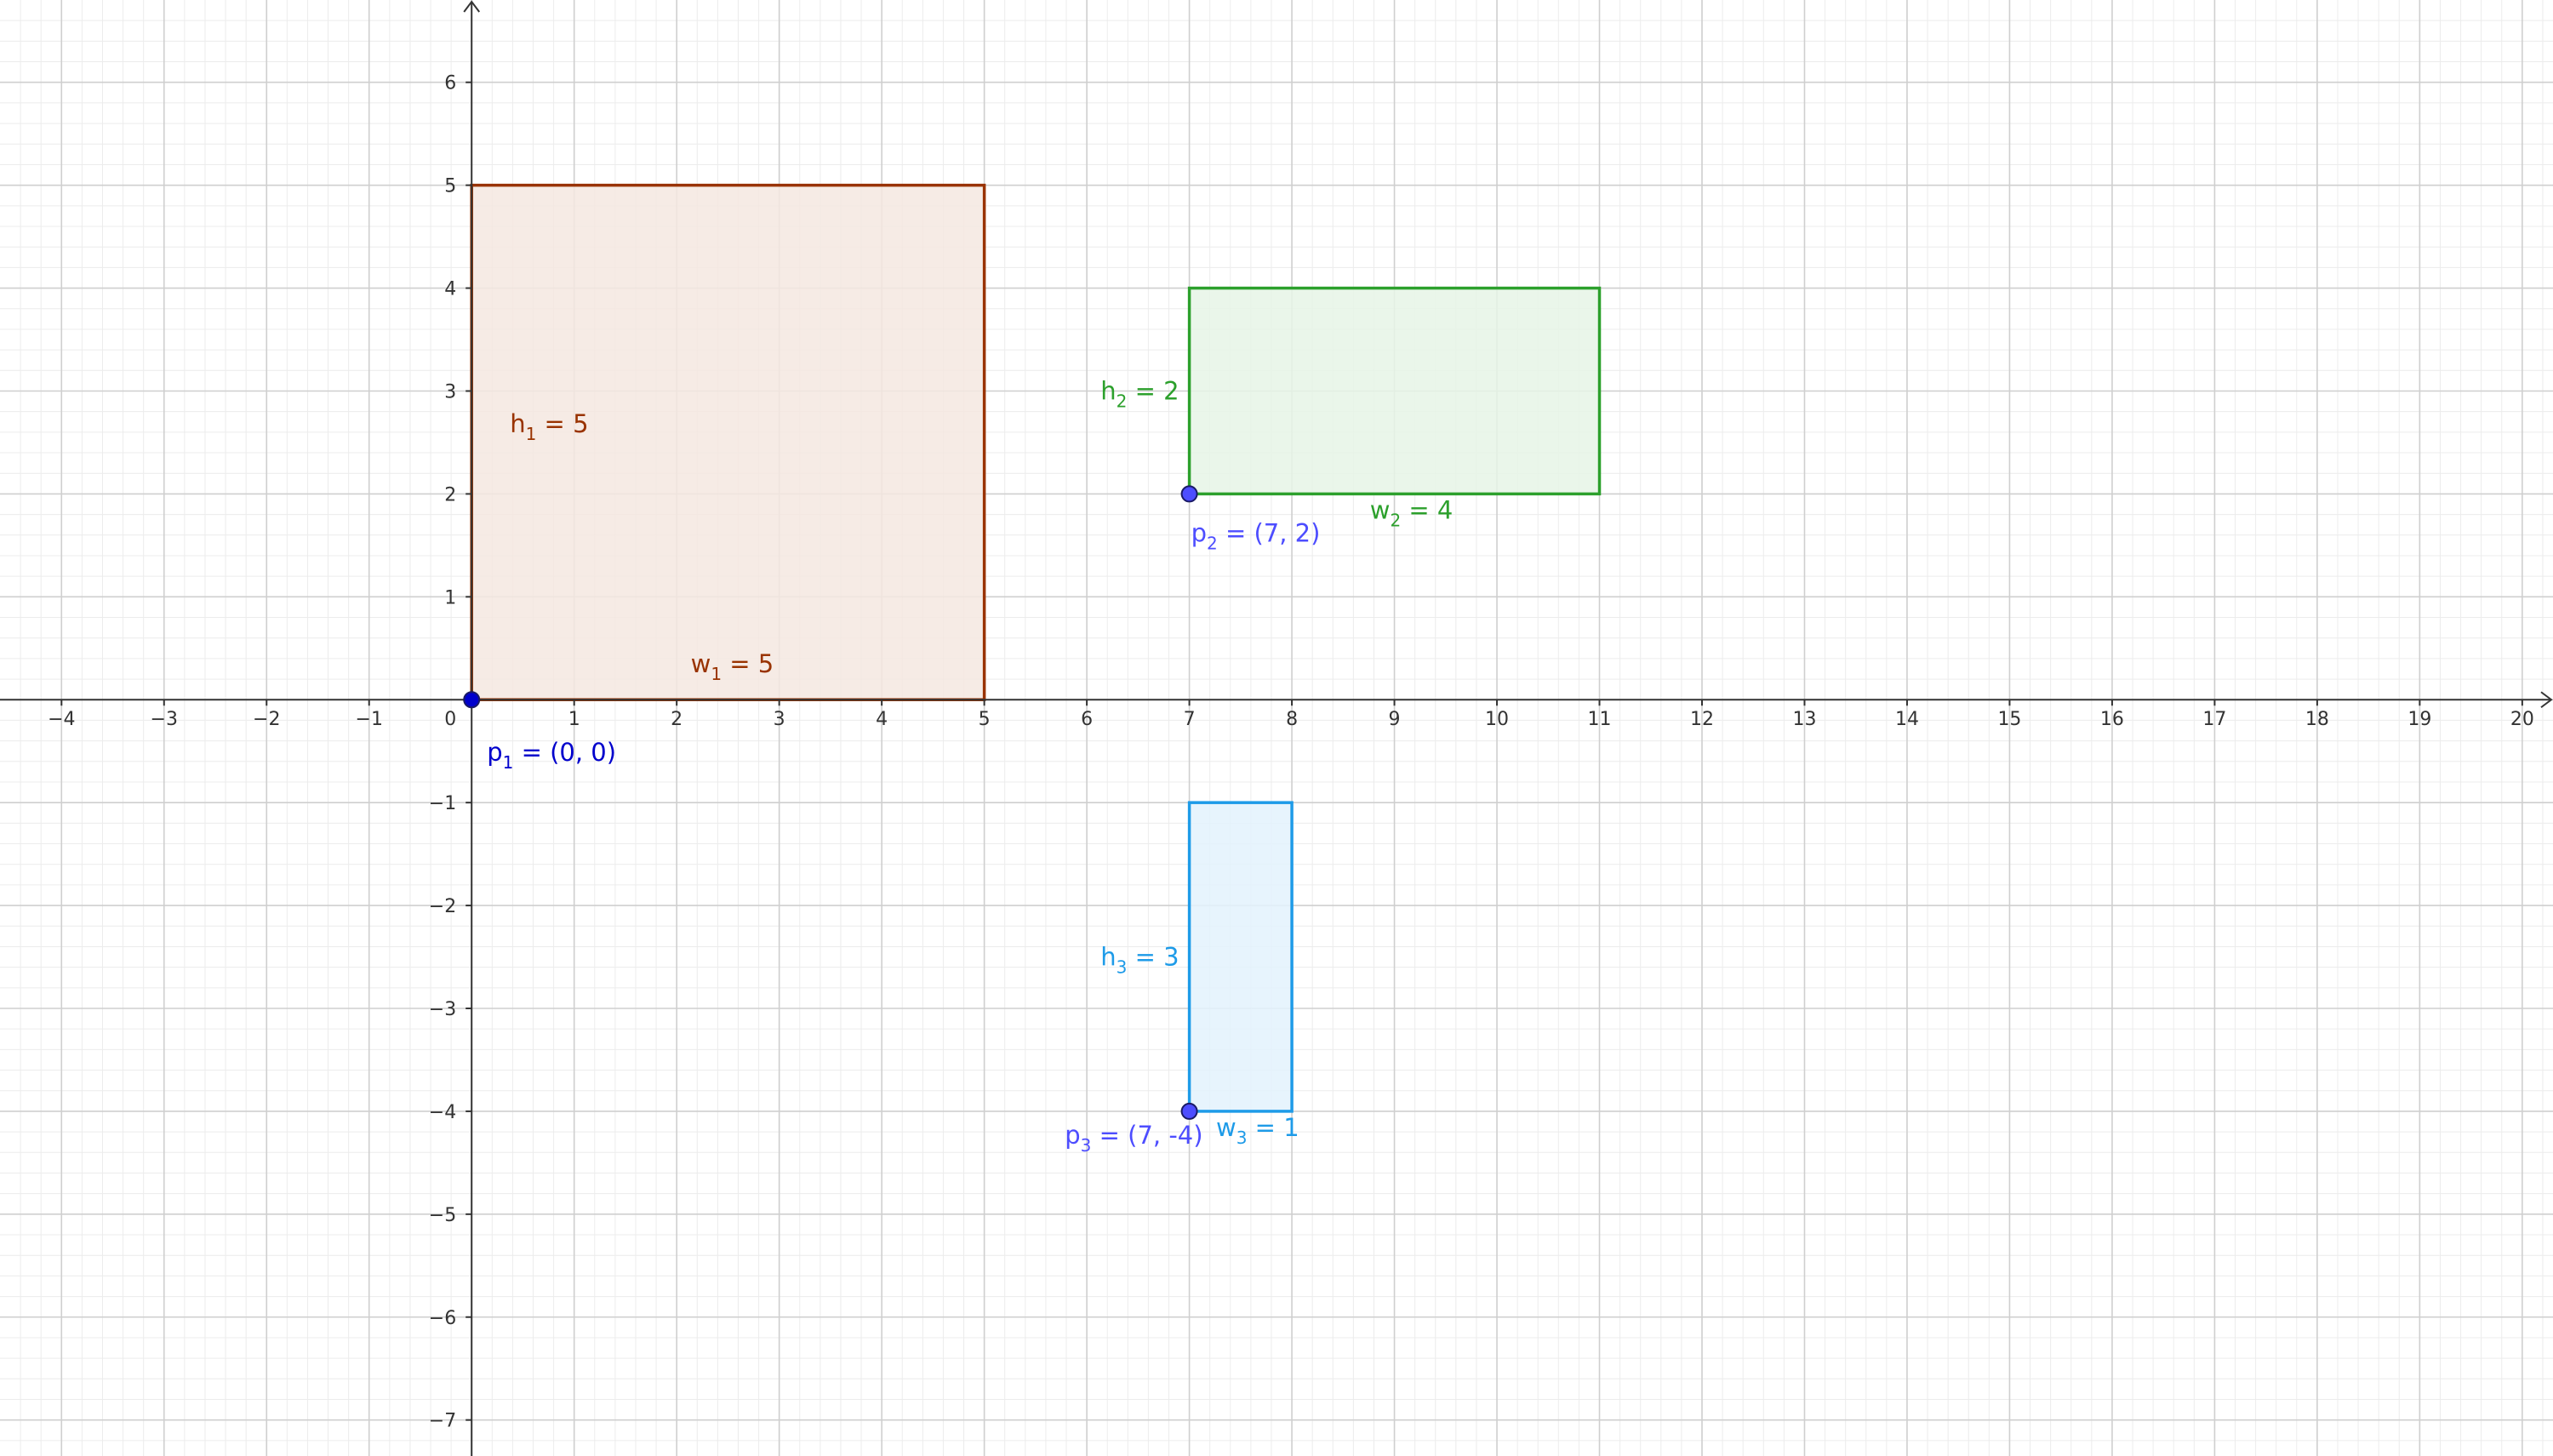 The width and height of the screenshot is (2553, 1456). I want to click on x-tick-label: 16, so click(2112, 720).